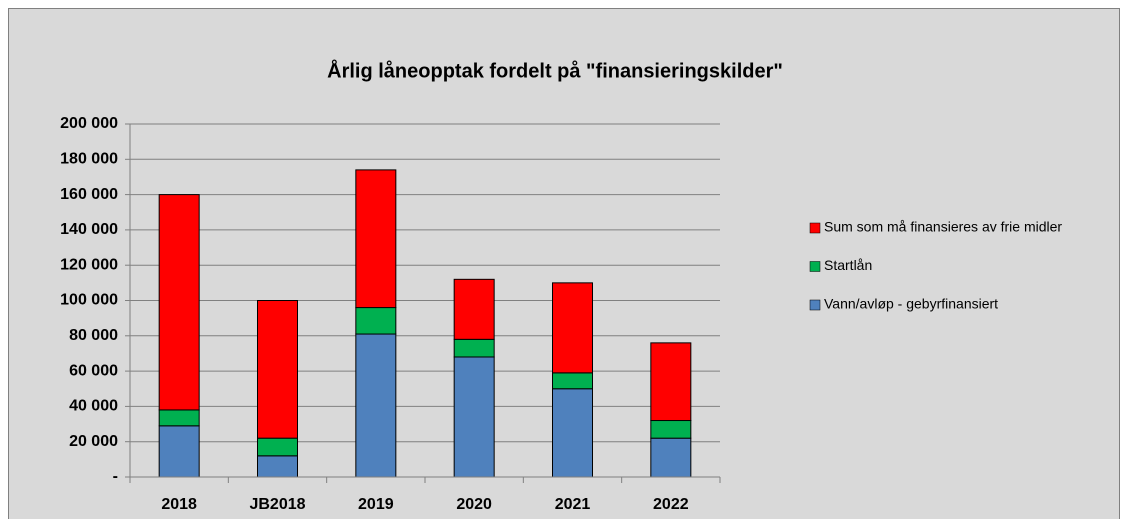 Image resolution: width=1127 pixels, height=519 pixels. What do you see at coordinates (89, 300) in the screenshot?
I see `y-tick-label: 100 000` at bounding box center [89, 300].